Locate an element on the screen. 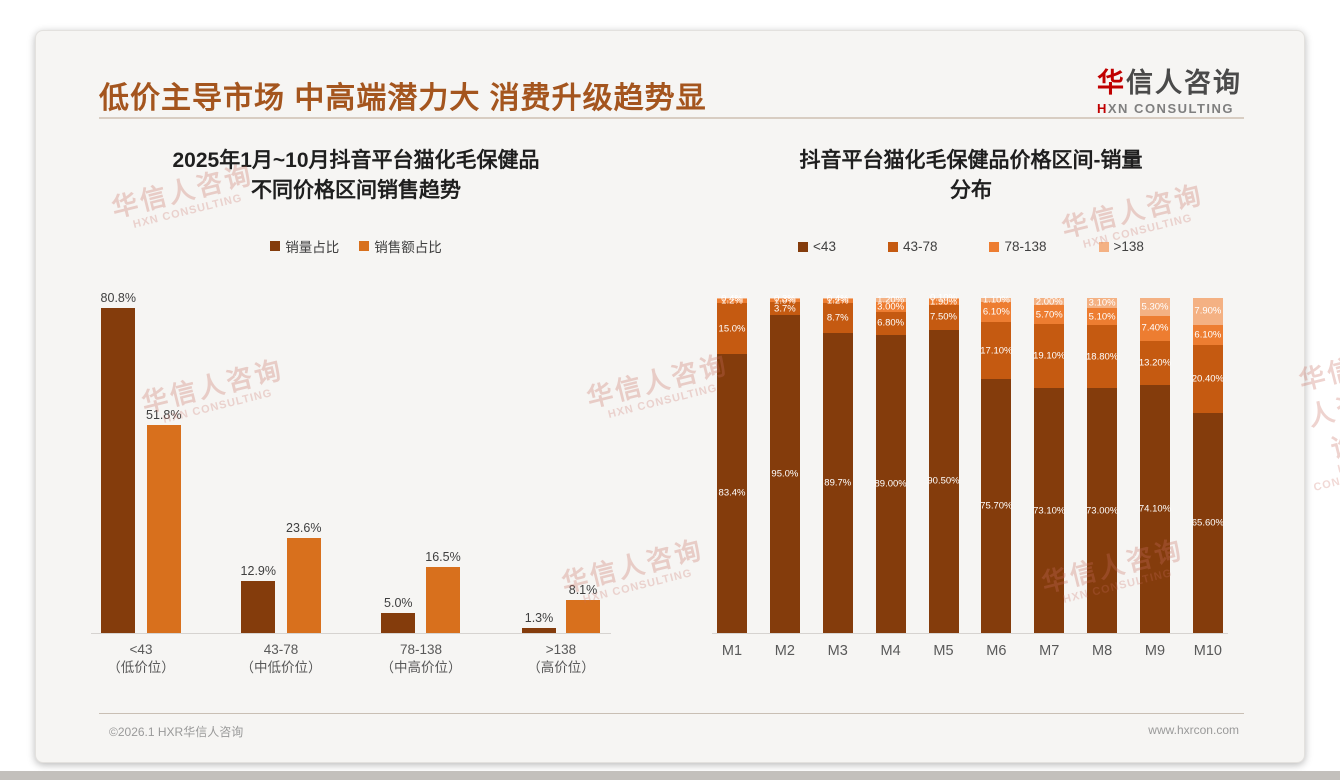 This screenshot has height=780, width=1340. stack-segment: 15.0% is located at coordinates (732, 328).